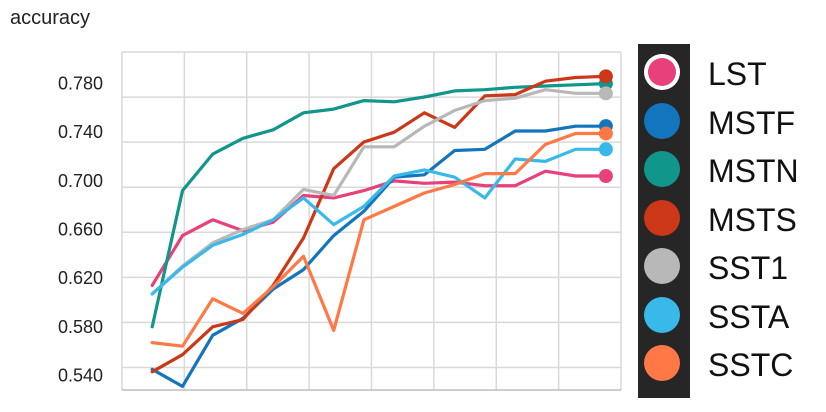  I want to click on y-tick-label: 0.580, so click(80, 327).